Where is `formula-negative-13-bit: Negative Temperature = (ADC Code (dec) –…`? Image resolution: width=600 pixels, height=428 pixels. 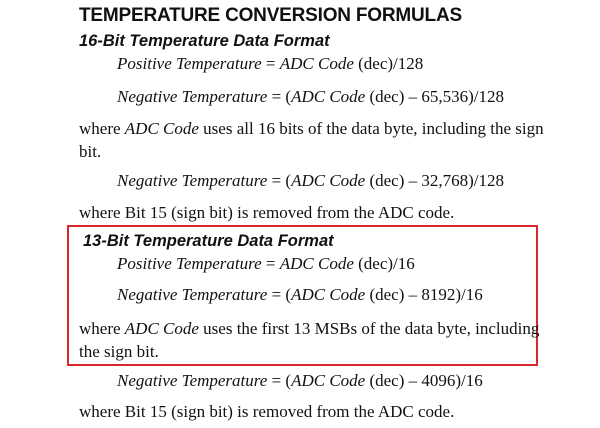 formula-negative-13-bit: Negative Temperature = (ADC Code (dec) –… is located at coordinates (300, 295).